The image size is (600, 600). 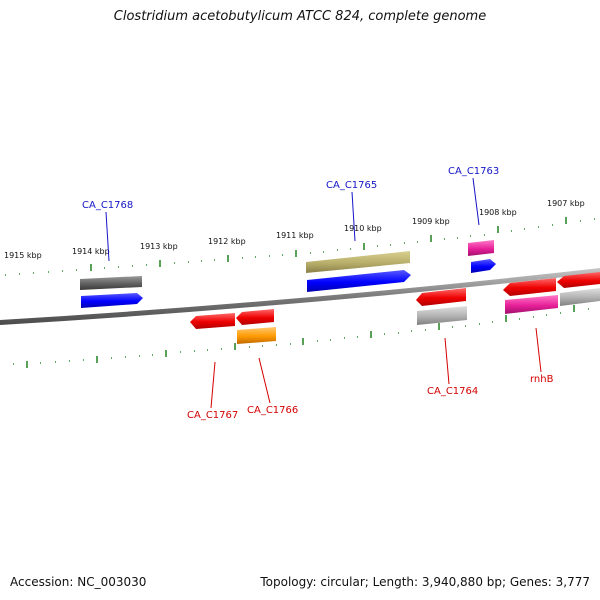 I want to click on gene-label: rnhB, so click(x=542, y=379).